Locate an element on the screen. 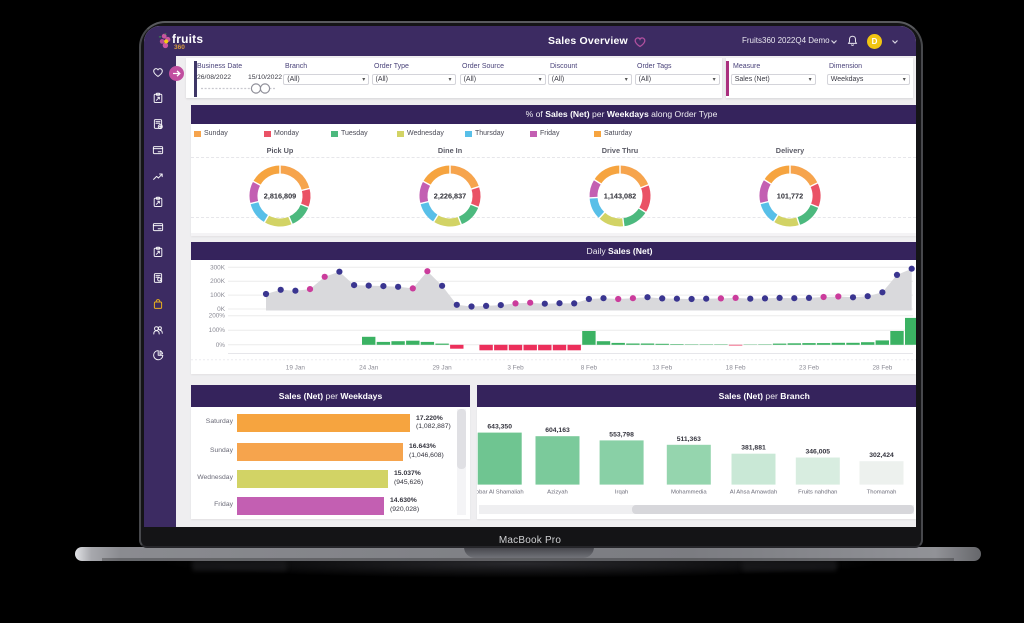 Image resolution: width=1024 pixels, height=623 pixels. svg-text: 511,363 is located at coordinates (688, 439).